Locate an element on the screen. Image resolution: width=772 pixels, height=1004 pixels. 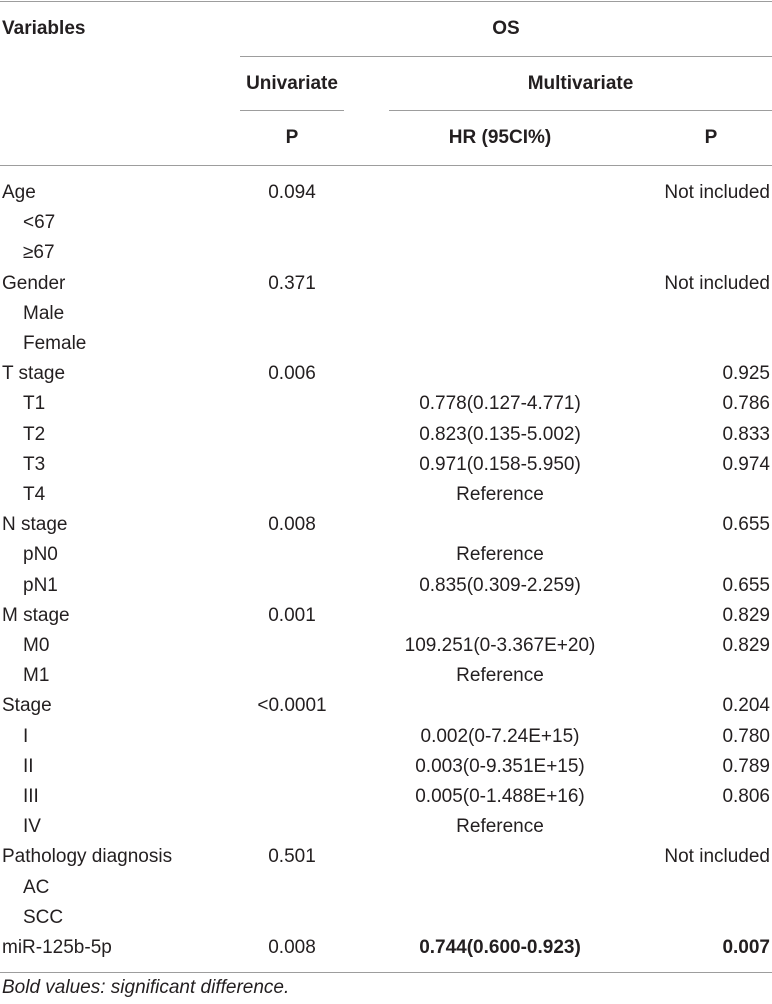
multivariate-p-cell: 0.780 is located at coordinates (746, 736).